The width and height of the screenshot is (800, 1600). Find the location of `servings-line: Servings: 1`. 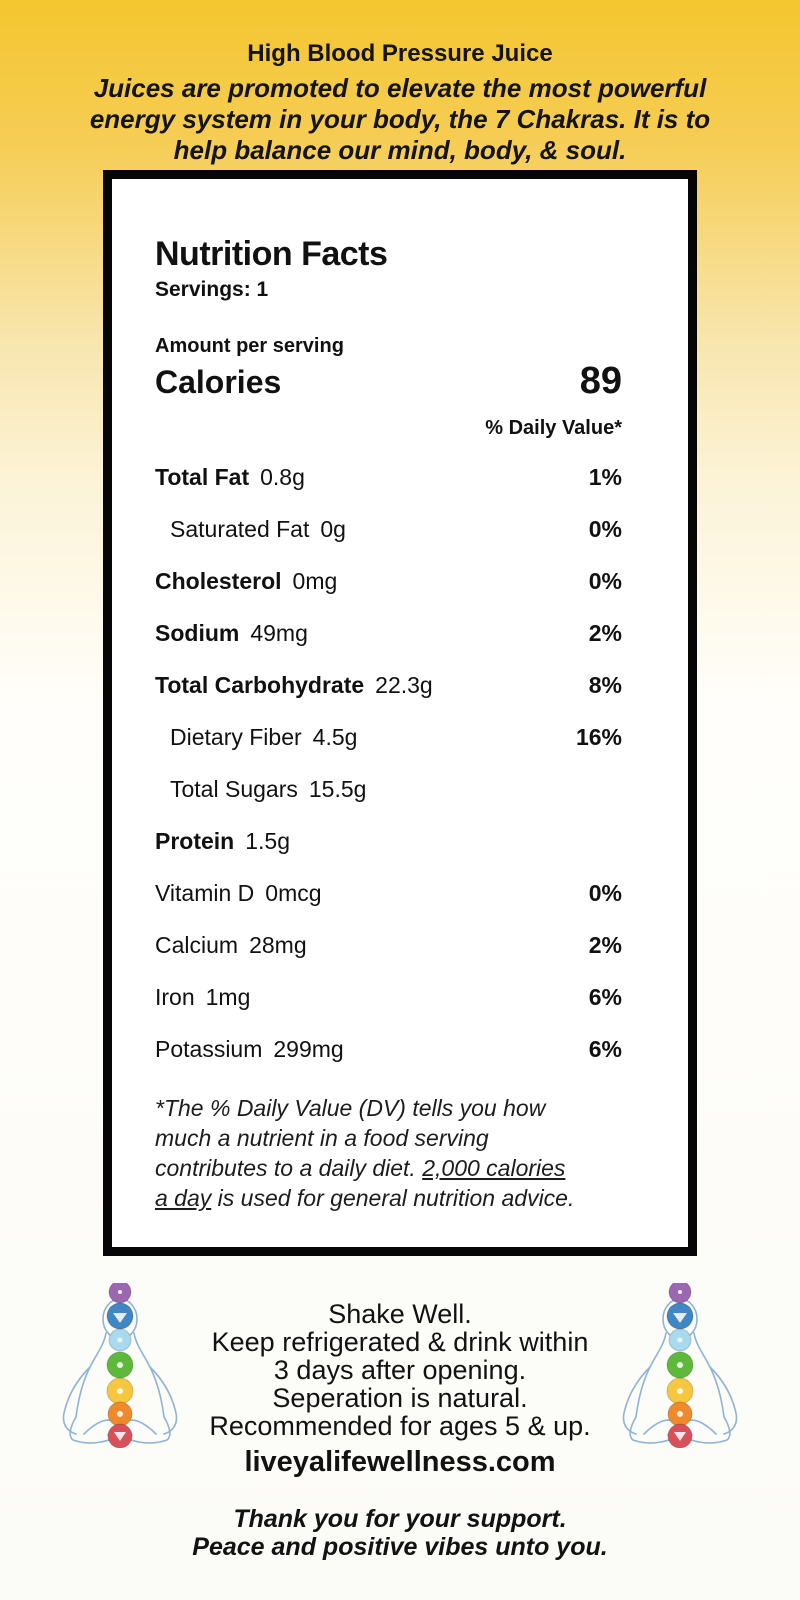

servings-line: Servings: 1 is located at coordinates (212, 289).